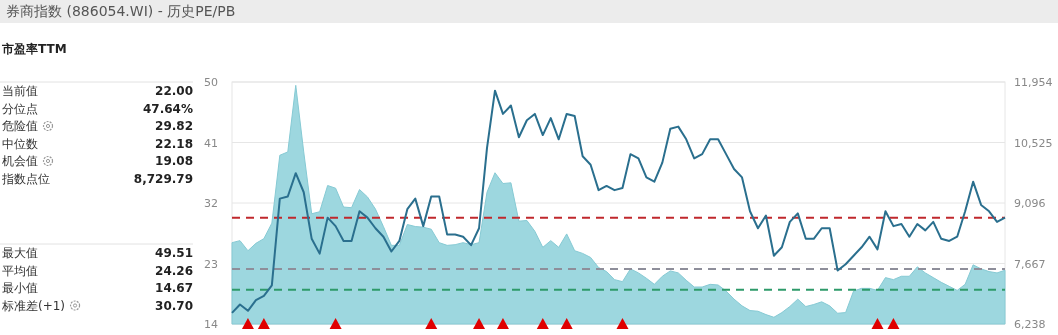 This screenshot has height=335, width=1058. I want to click on text: 中位数, so click(20, 143).